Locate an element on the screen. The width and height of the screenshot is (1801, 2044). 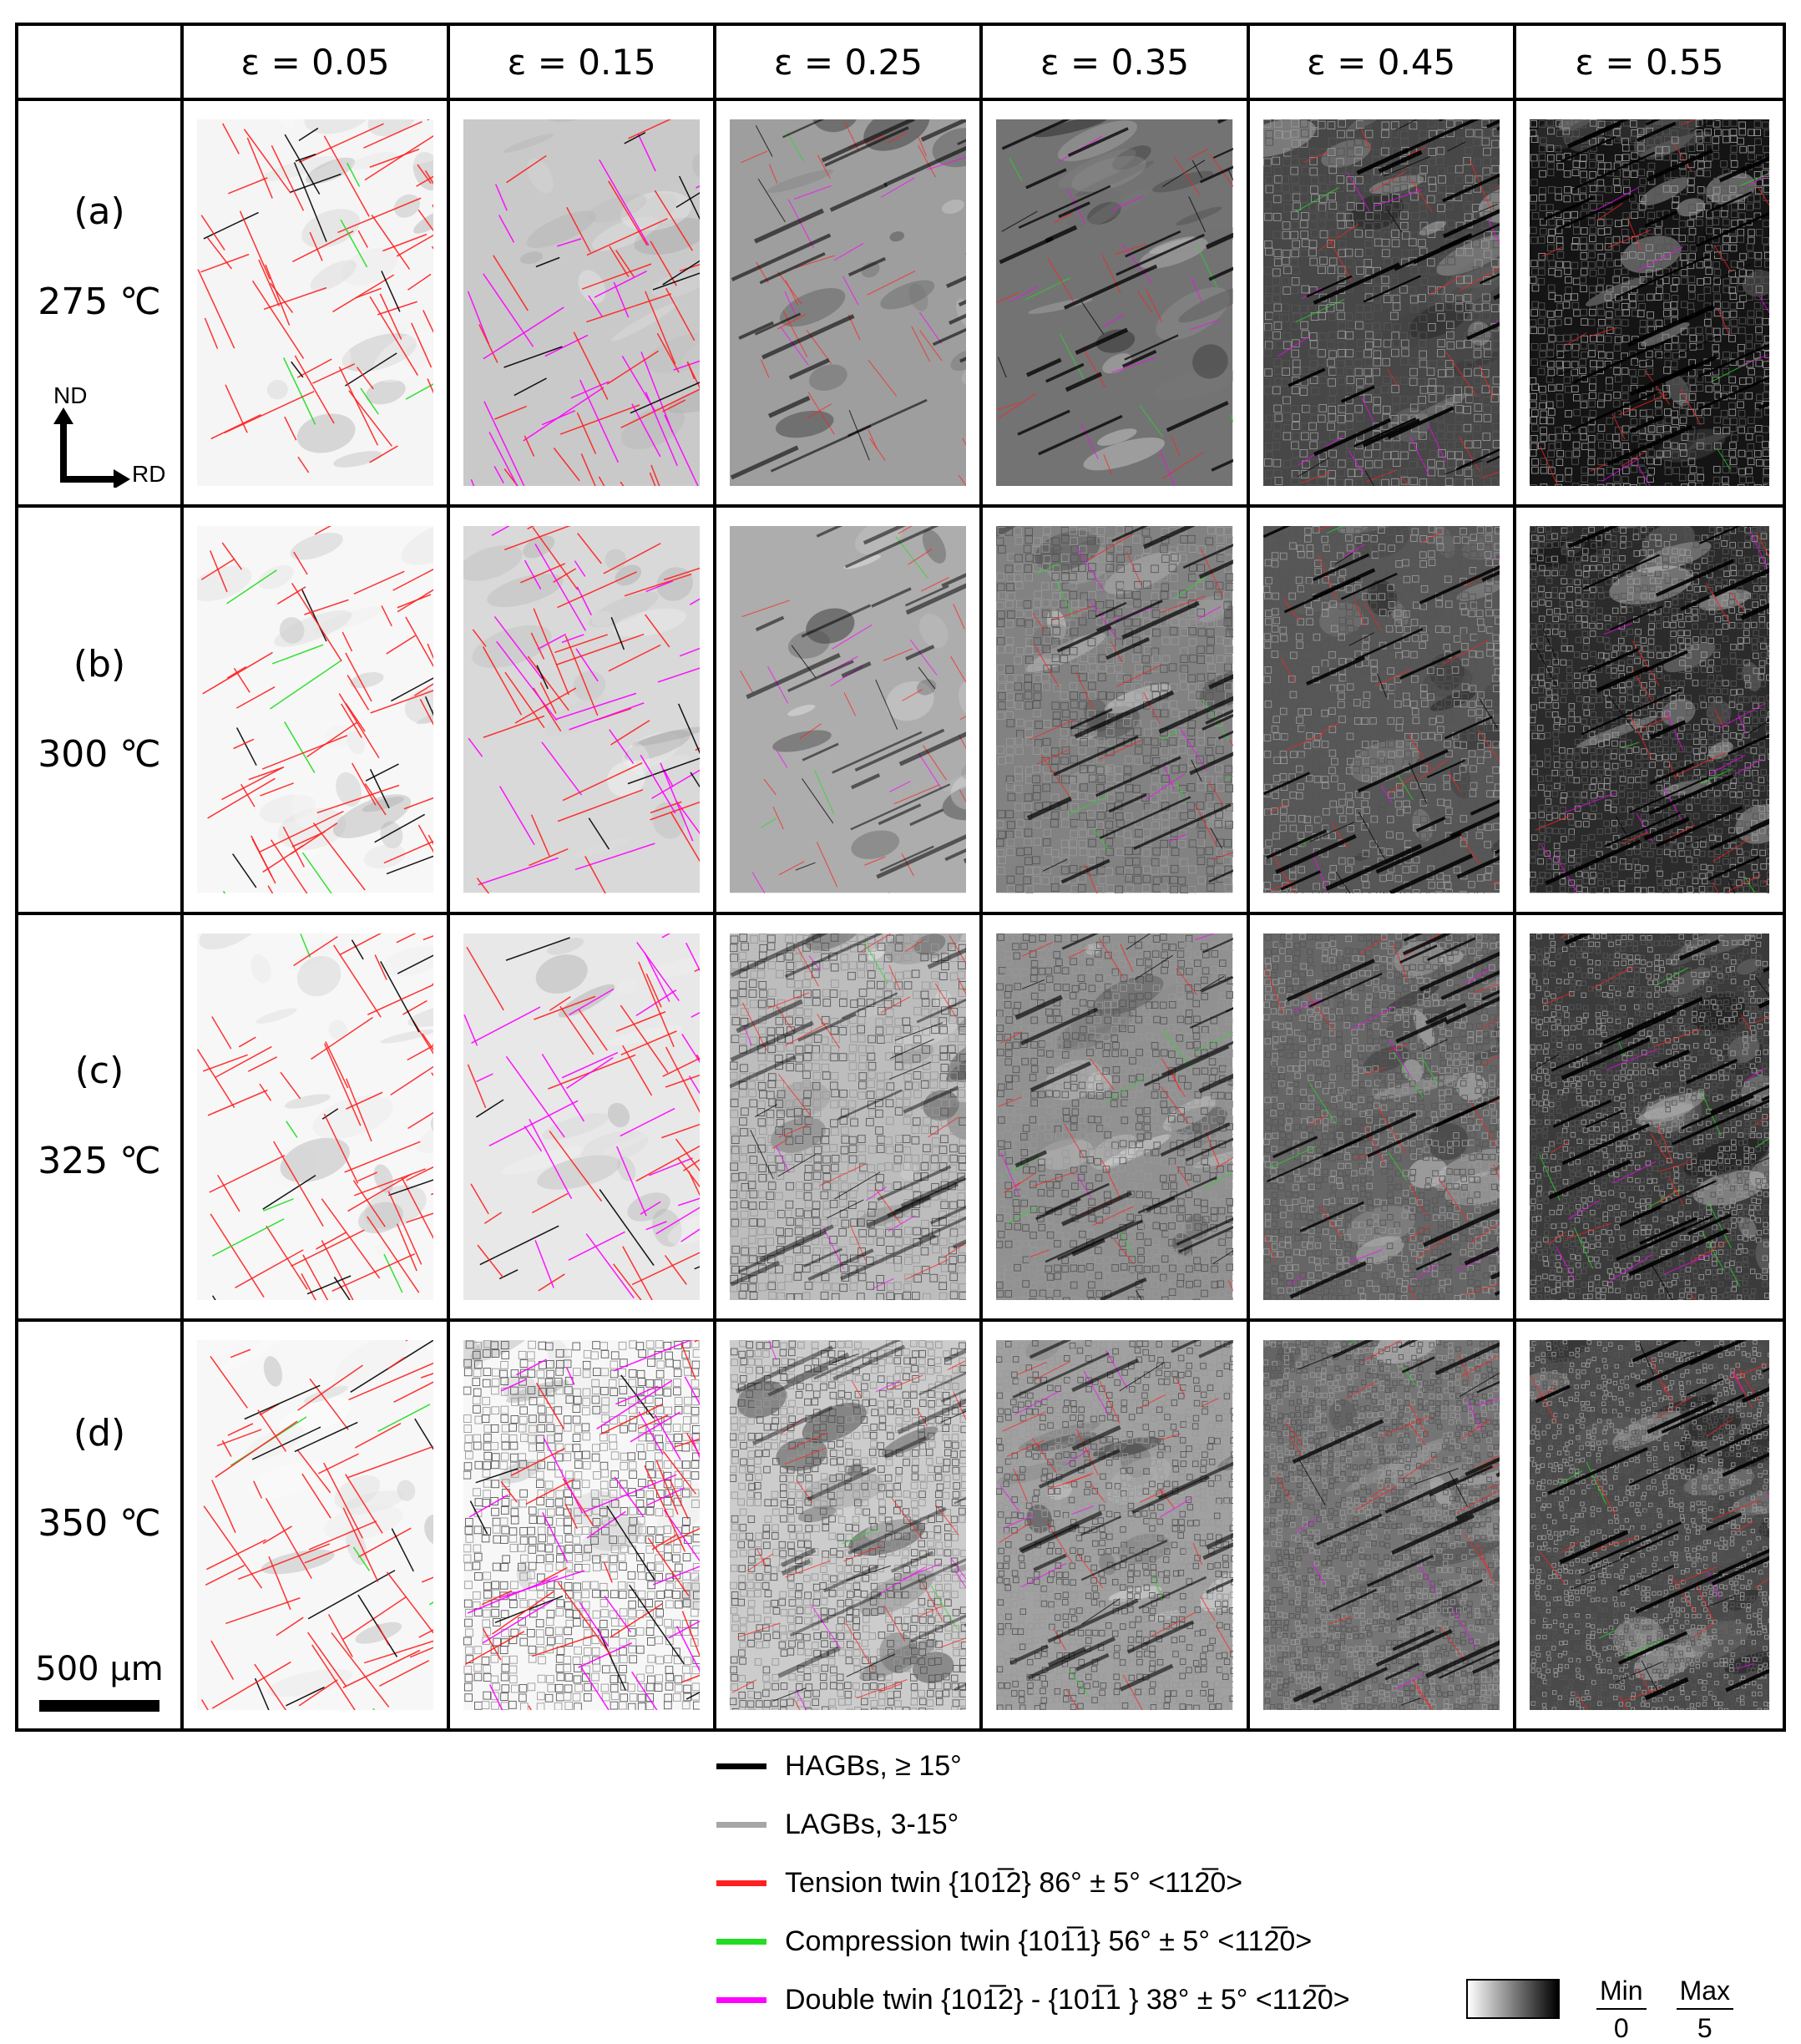
row-header-d: (d) 350 ℃ 500 µm is located at coordinates (101, 1525).